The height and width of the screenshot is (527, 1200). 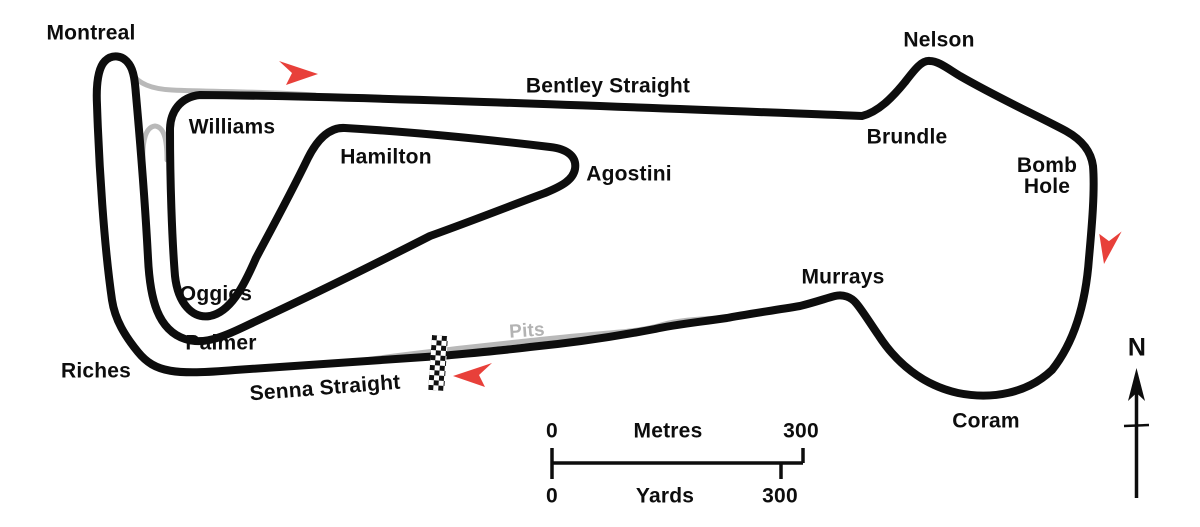 What do you see at coordinates (843, 277) in the screenshot?
I see `corner-label-murrays: Murrays` at bounding box center [843, 277].